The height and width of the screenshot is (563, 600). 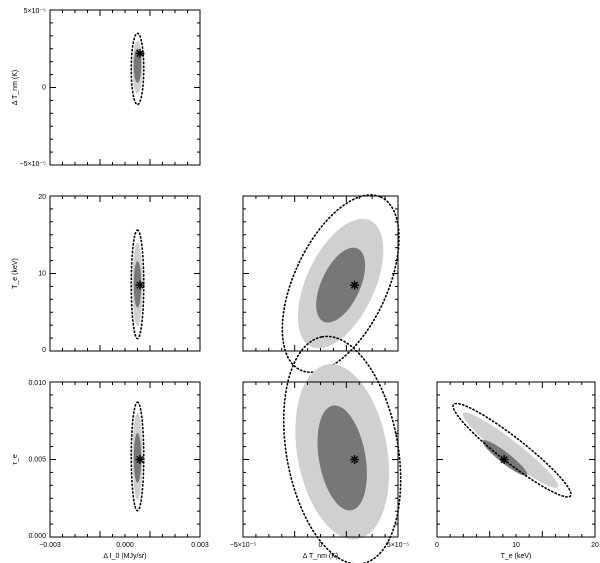 I want to click on y-tick-label: 20, so click(x=42, y=197).